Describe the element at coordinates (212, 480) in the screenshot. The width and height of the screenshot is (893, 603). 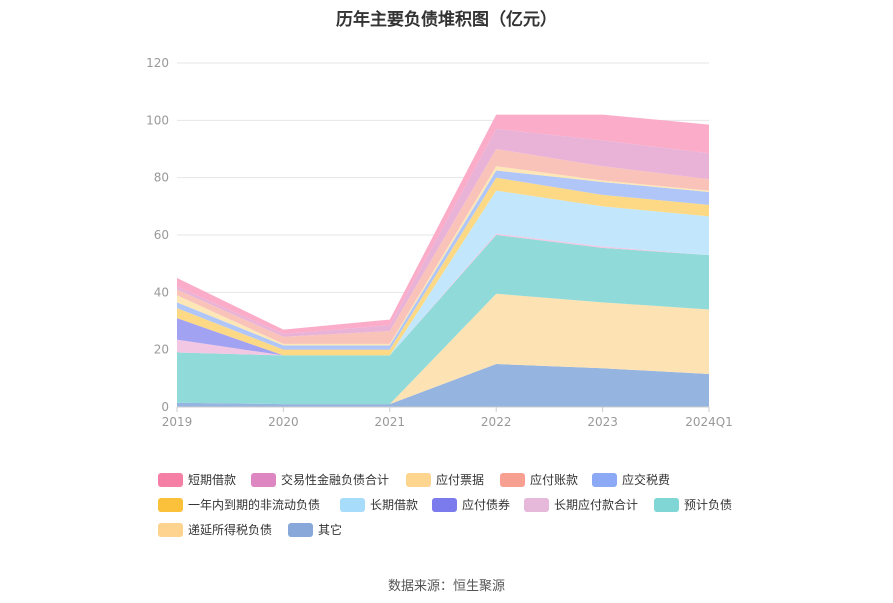
I see `legend-label: 短期借款` at that location.